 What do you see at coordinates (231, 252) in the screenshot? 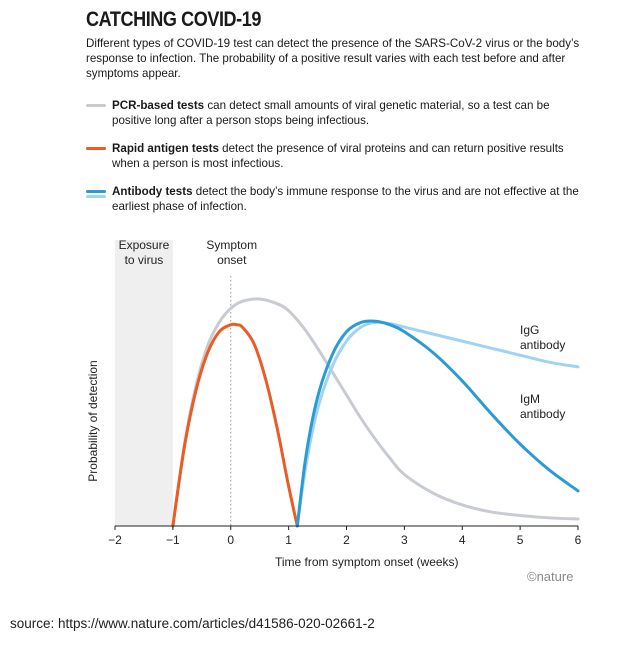
I see `symptom-onset-label: Symptom onset` at bounding box center [231, 252].